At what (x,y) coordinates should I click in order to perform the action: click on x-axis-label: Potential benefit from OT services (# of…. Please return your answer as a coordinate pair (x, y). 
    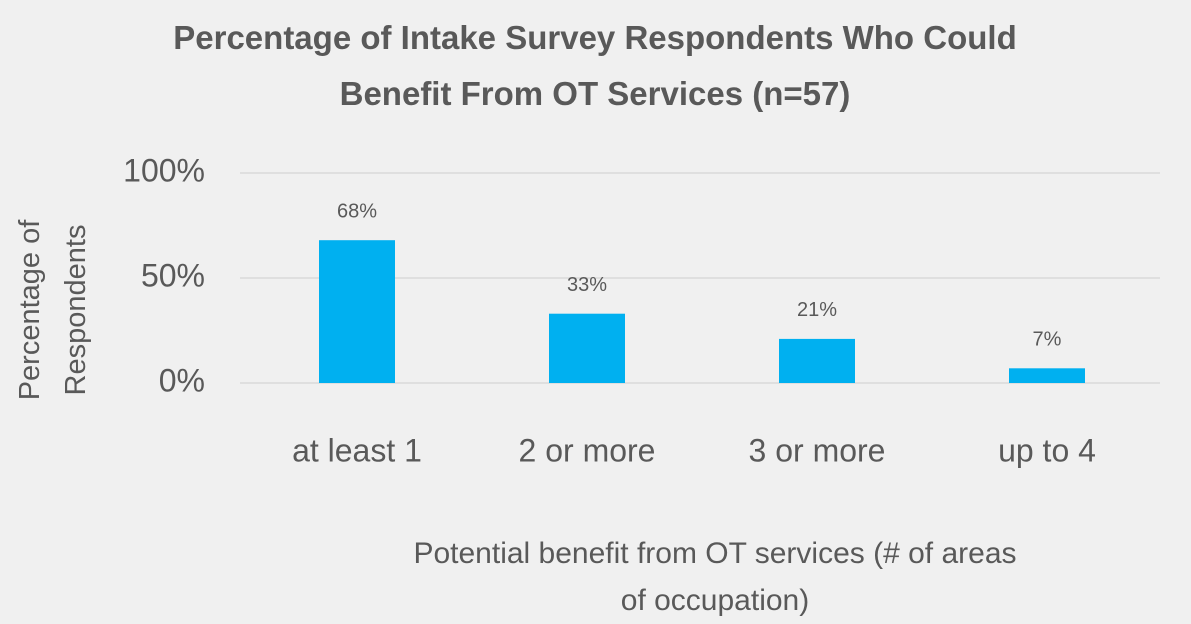
    Looking at the image, I should click on (715, 577).